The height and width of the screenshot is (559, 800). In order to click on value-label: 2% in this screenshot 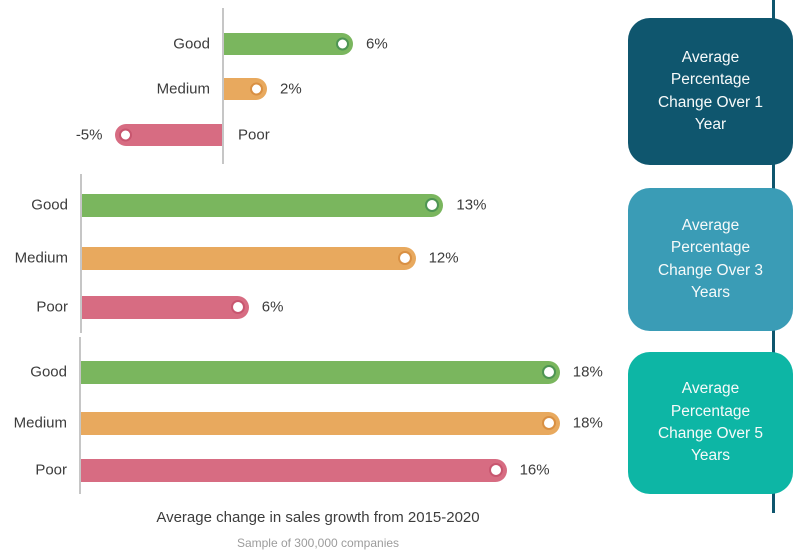, I will do `click(291, 89)`.